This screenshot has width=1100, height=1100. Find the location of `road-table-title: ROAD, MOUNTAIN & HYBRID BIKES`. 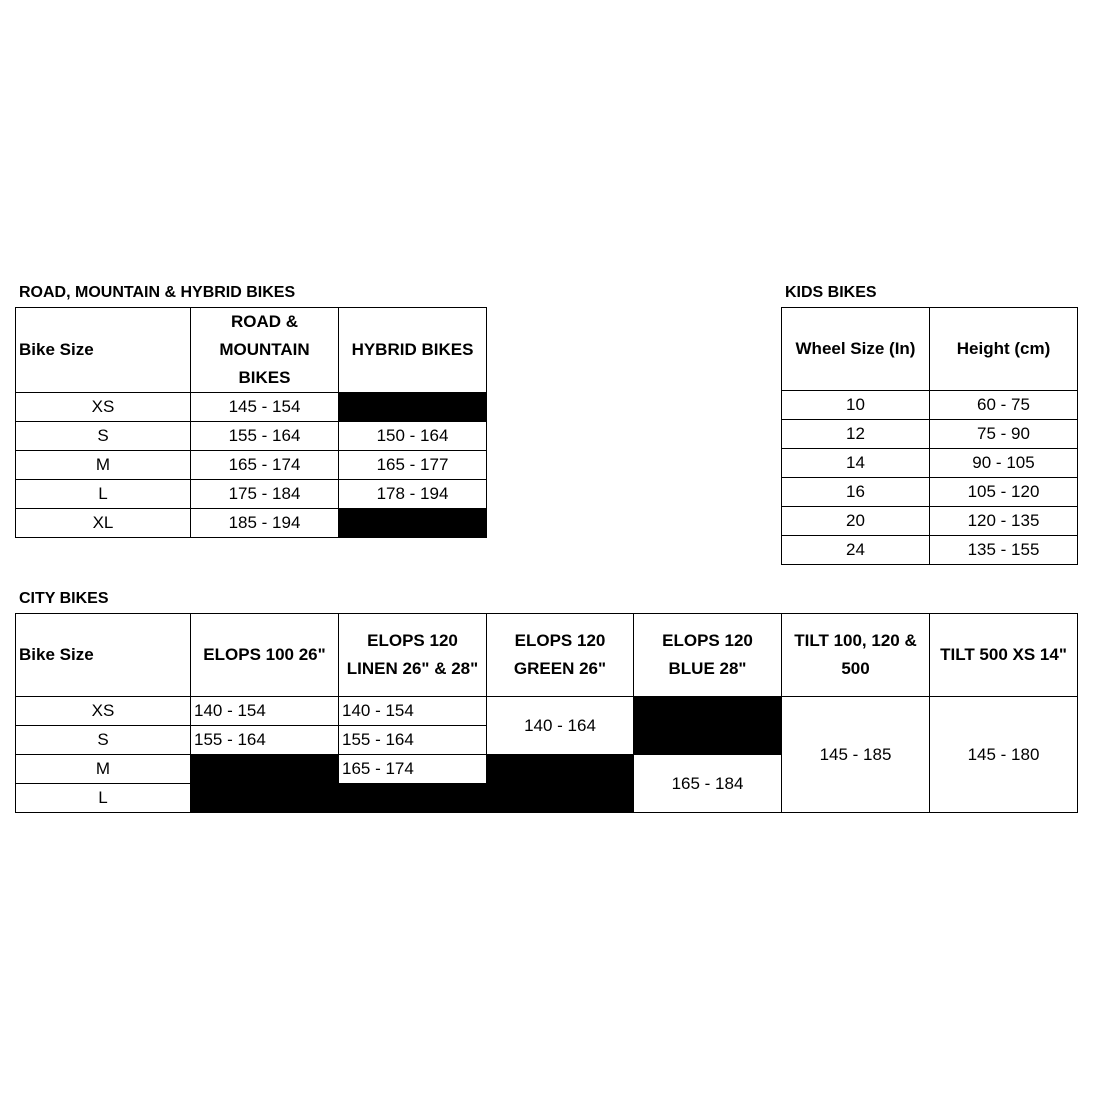

road-table-title: ROAD, MOUNTAIN & HYBRID BIKES is located at coordinates (157, 292).